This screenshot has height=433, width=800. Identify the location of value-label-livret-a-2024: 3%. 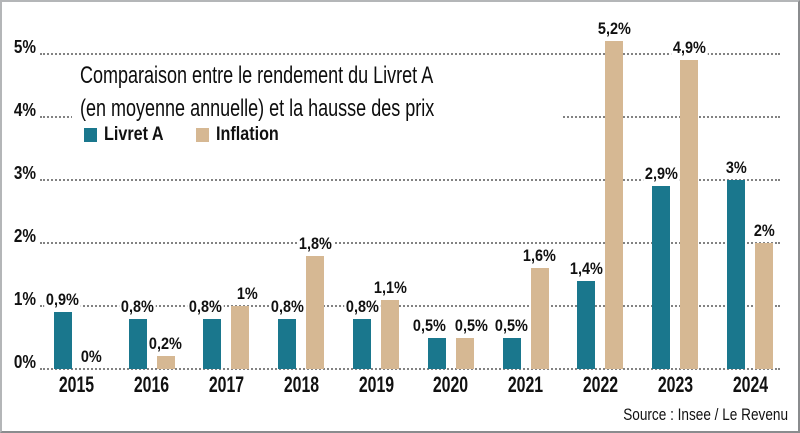
(736, 168).